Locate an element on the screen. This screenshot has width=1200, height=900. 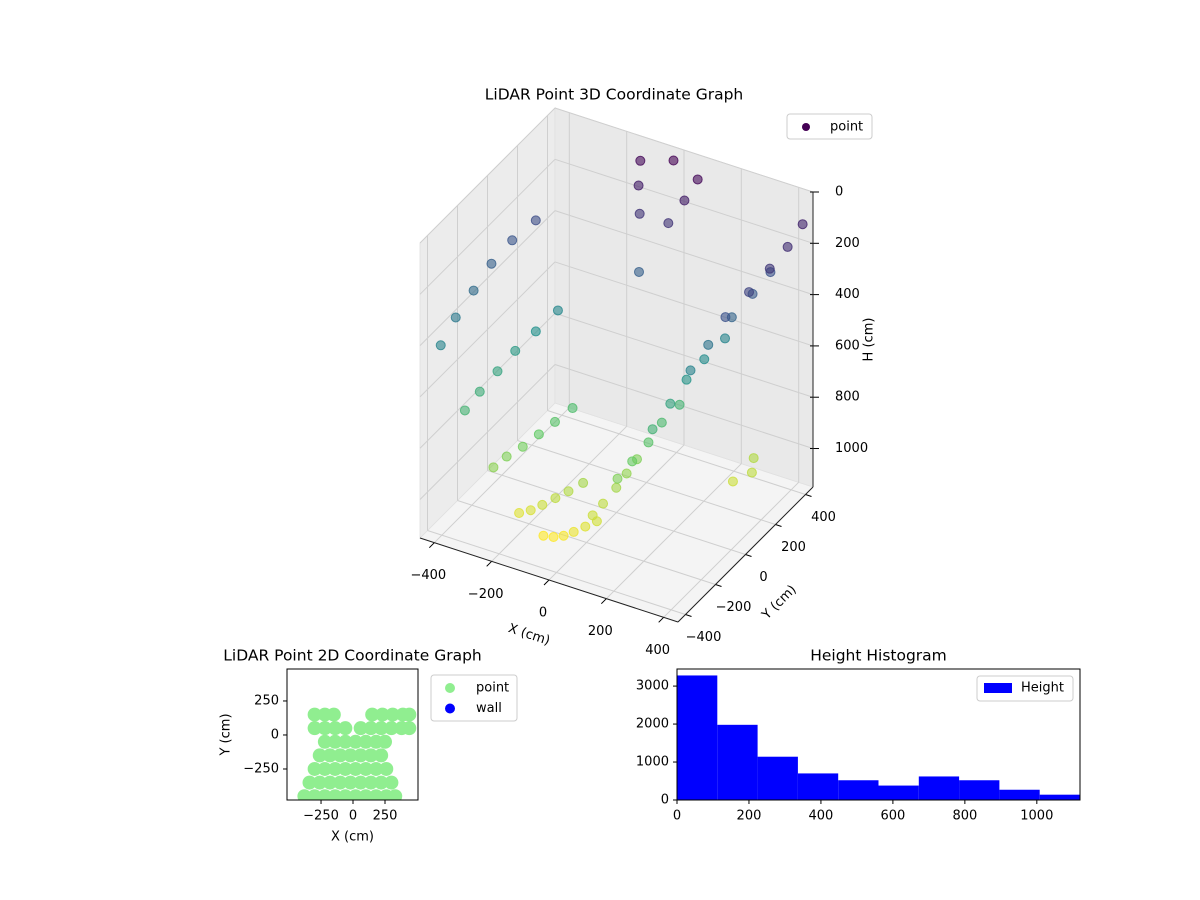
y-tick is located at coordinates (688, 615).